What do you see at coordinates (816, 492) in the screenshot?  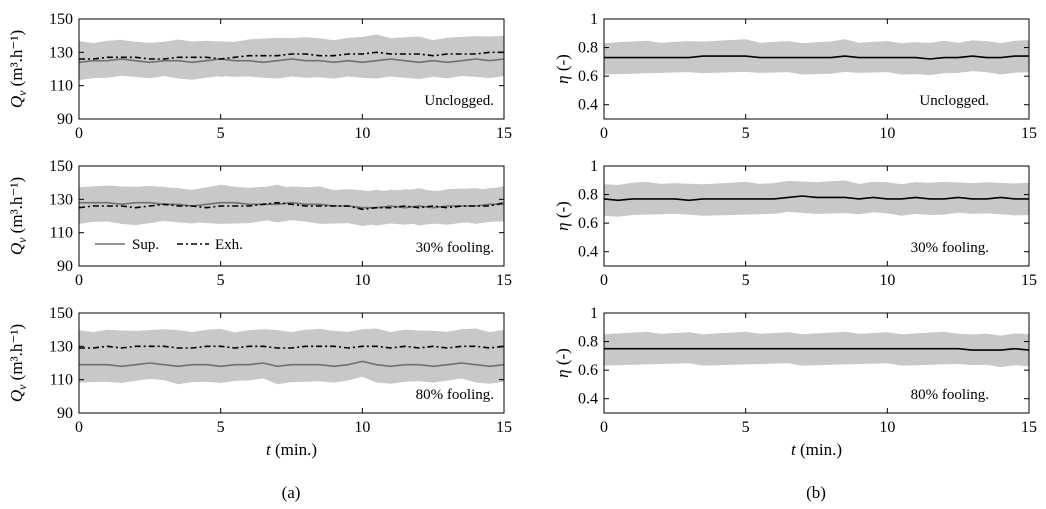 I see `caption-b: (b)` at bounding box center [816, 492].